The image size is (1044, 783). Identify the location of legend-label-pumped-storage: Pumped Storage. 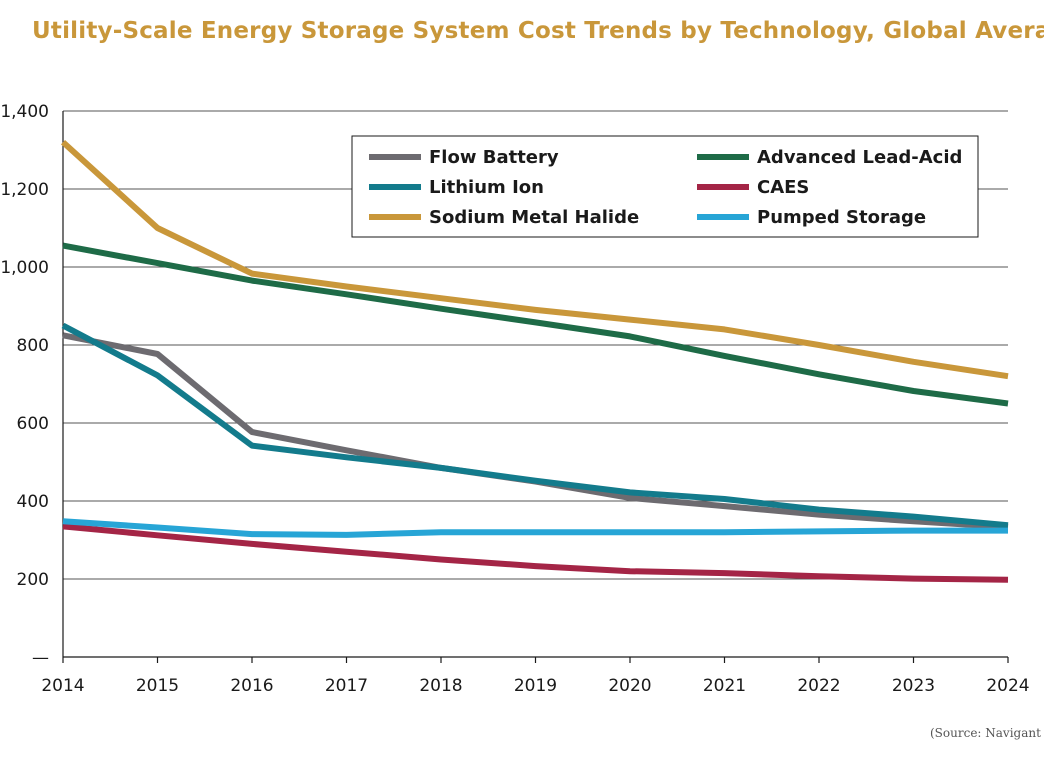
(841, 217).